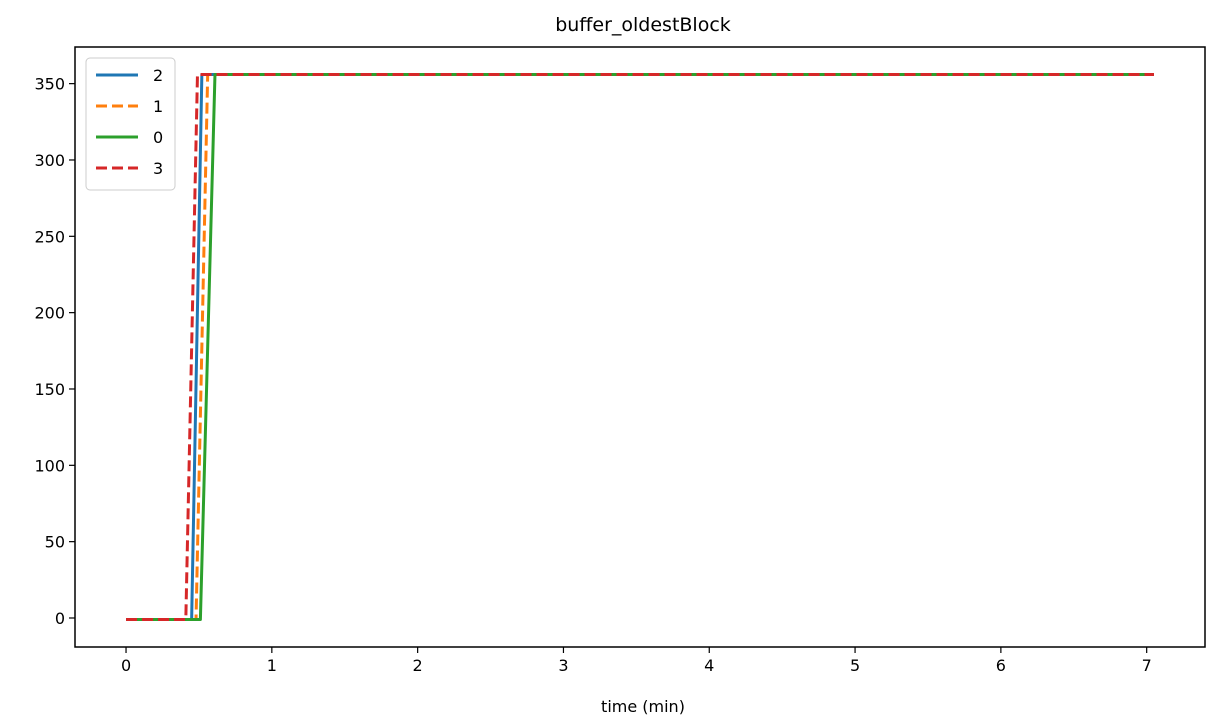 The width and height of the screenshot is (1207, 719). What do you see at coordinates (643, 25) in the screenshot?
I see `chart-title: buffer_oldestBlock` at bounding box center [643, 25].